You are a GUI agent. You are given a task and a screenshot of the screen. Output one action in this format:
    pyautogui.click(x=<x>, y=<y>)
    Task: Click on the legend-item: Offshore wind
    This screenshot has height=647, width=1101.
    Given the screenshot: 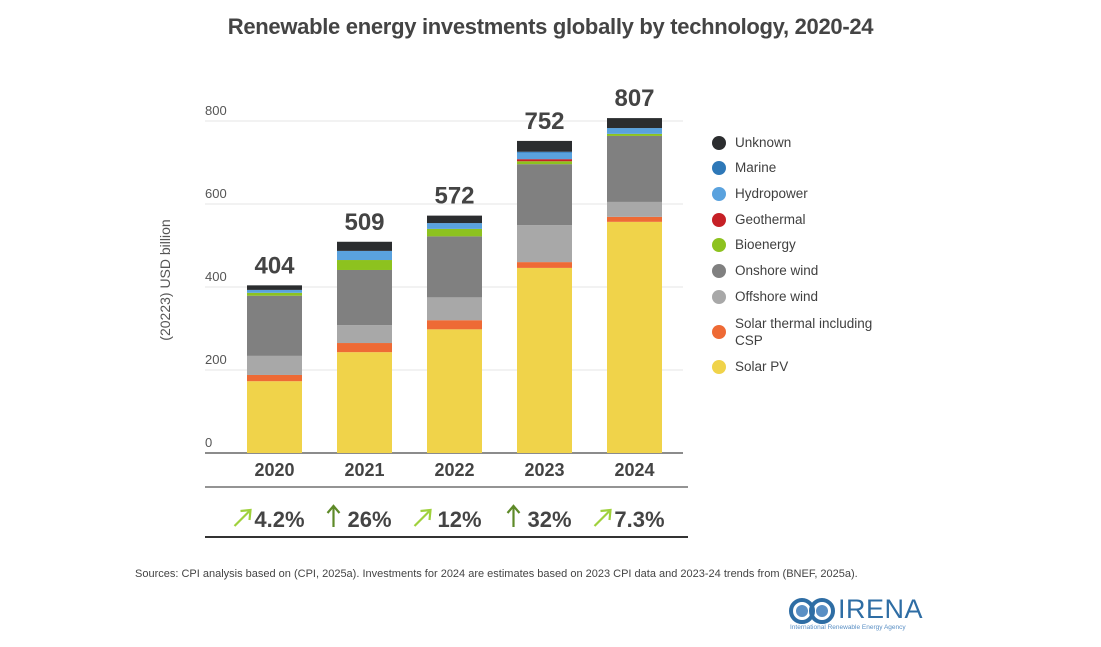 What is the action you would take?
    pyautogui.click(x=765, y=296)
    